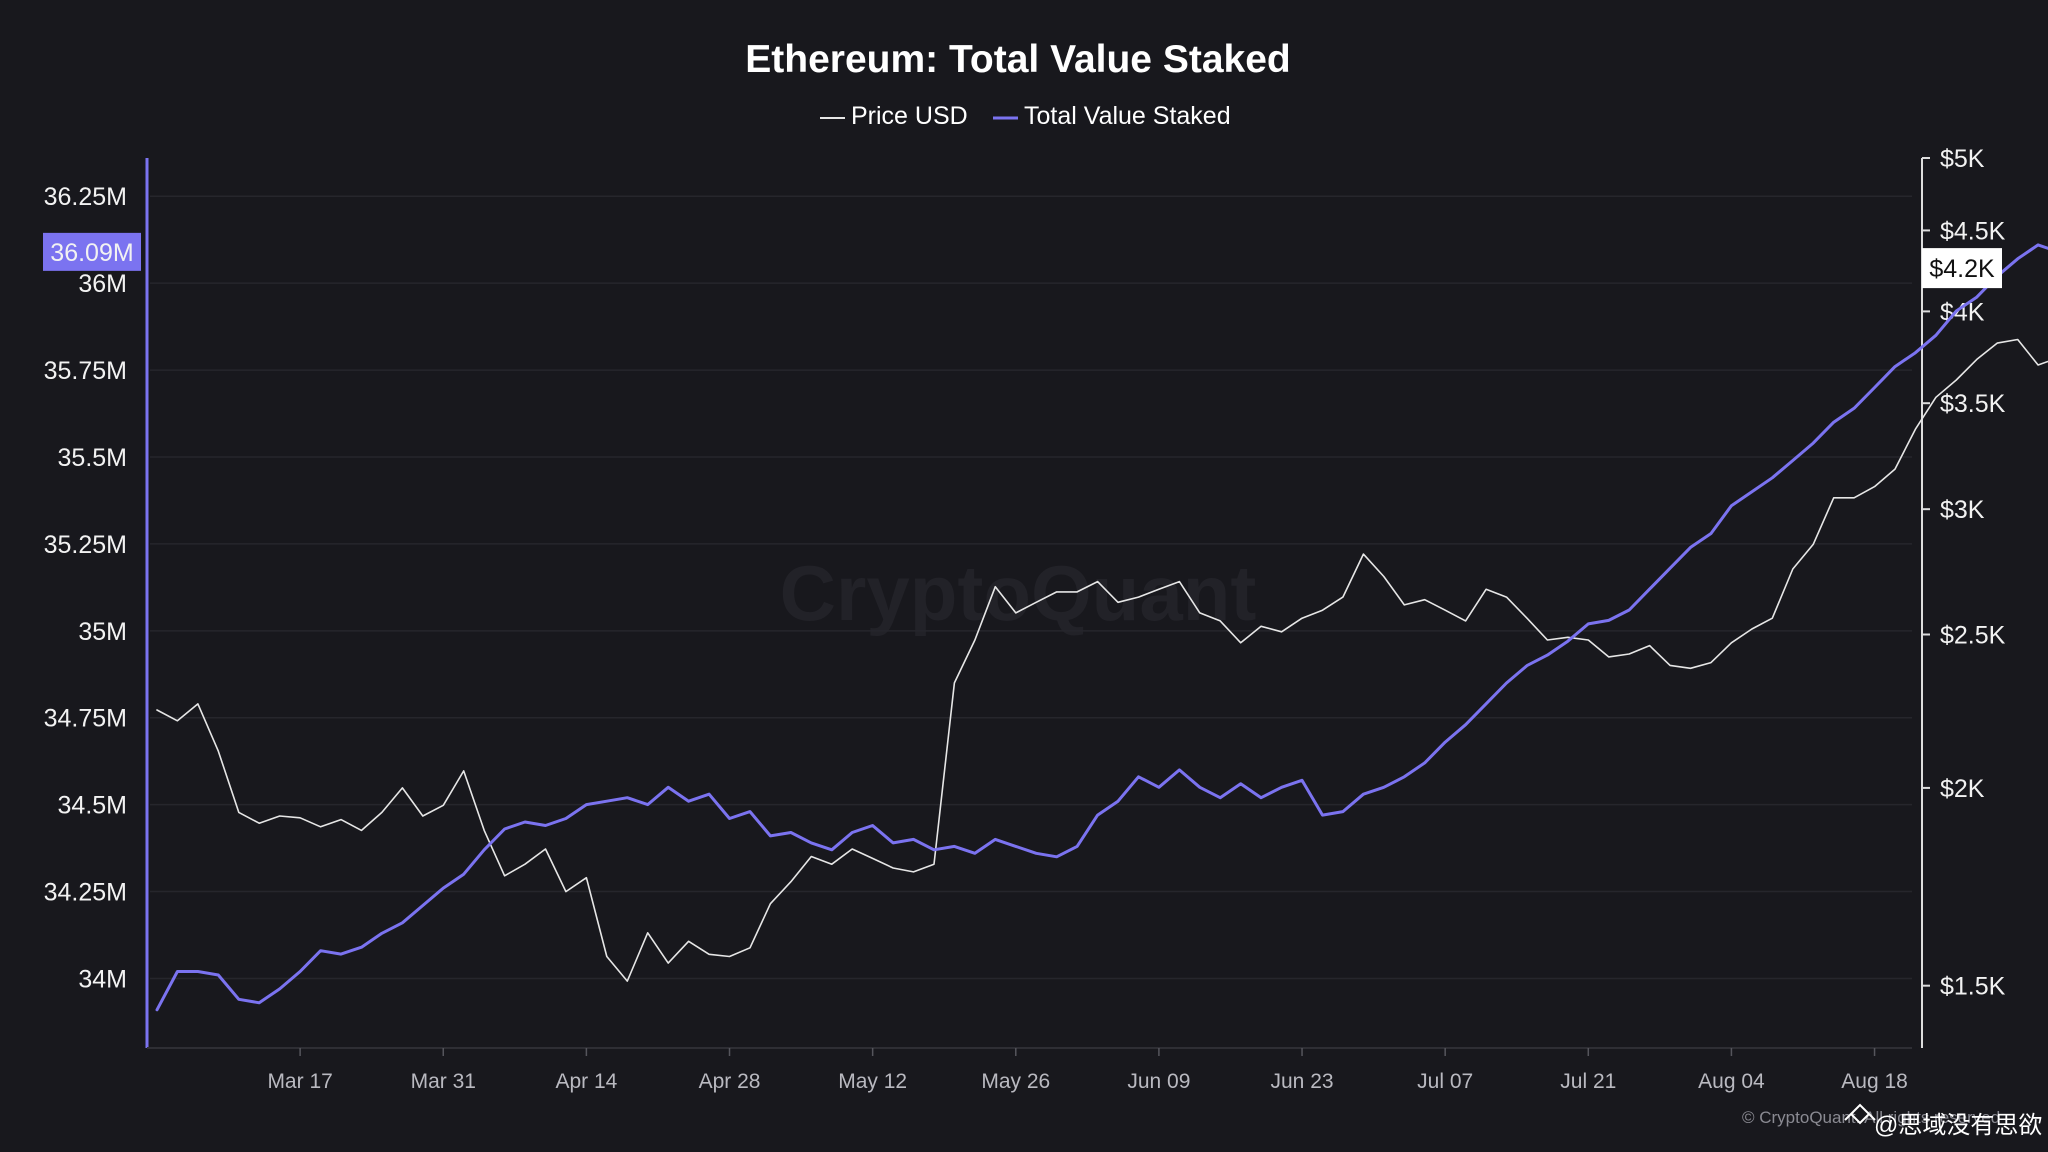 This screenshot has height=1152, width=2048. I want to click on right-y-tick-label: $2.5K, so click(1973, 636).